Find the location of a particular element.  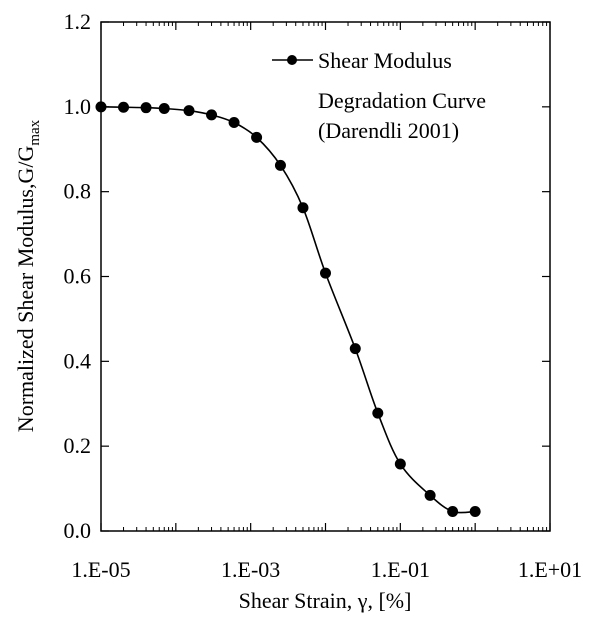

y-axis-label-subscript: max is located at coordinates (35, 132).